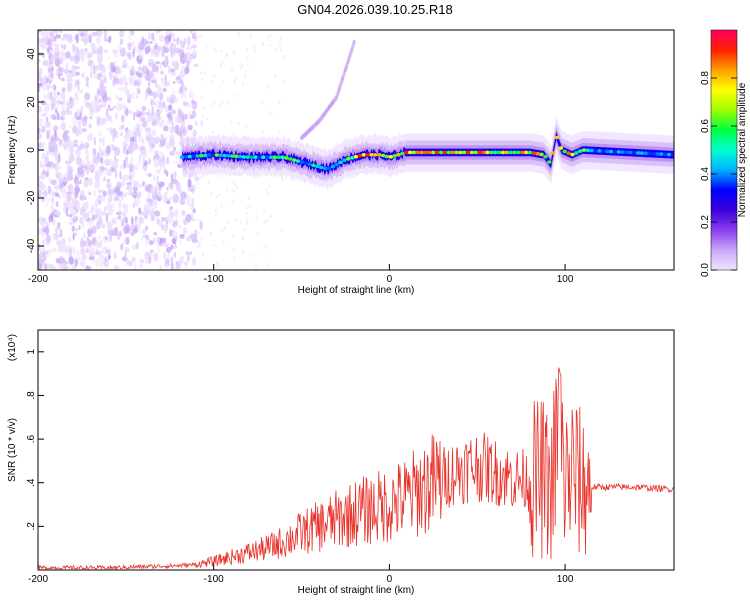  Describe the element at coordinates (354, 42) in the screenshot. I see `secondary-track-mark` at that location.